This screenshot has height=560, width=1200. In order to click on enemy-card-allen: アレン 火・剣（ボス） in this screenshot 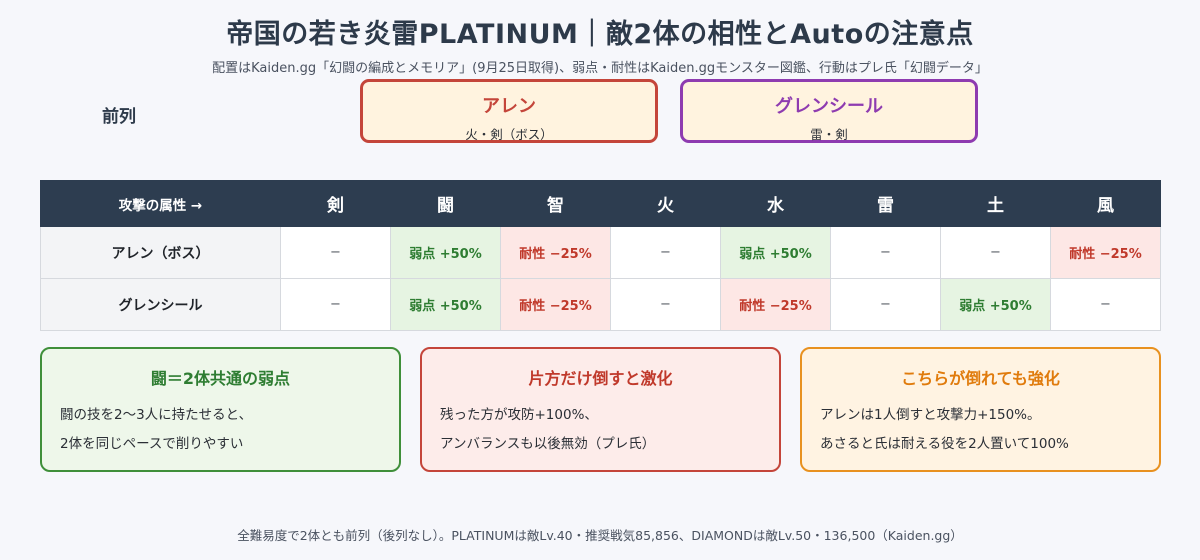, I will do `click(509, 111)`.